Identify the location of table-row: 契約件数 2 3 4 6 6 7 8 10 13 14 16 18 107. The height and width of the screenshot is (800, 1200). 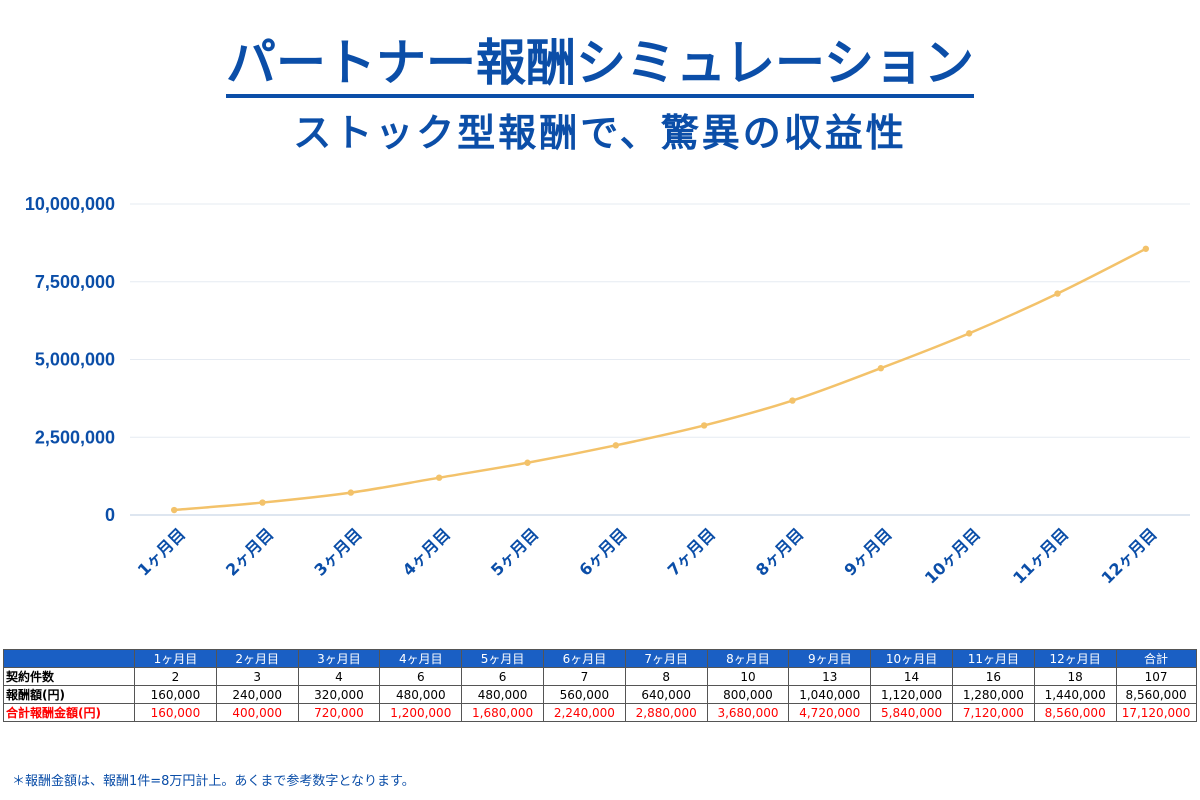
(600, 676).